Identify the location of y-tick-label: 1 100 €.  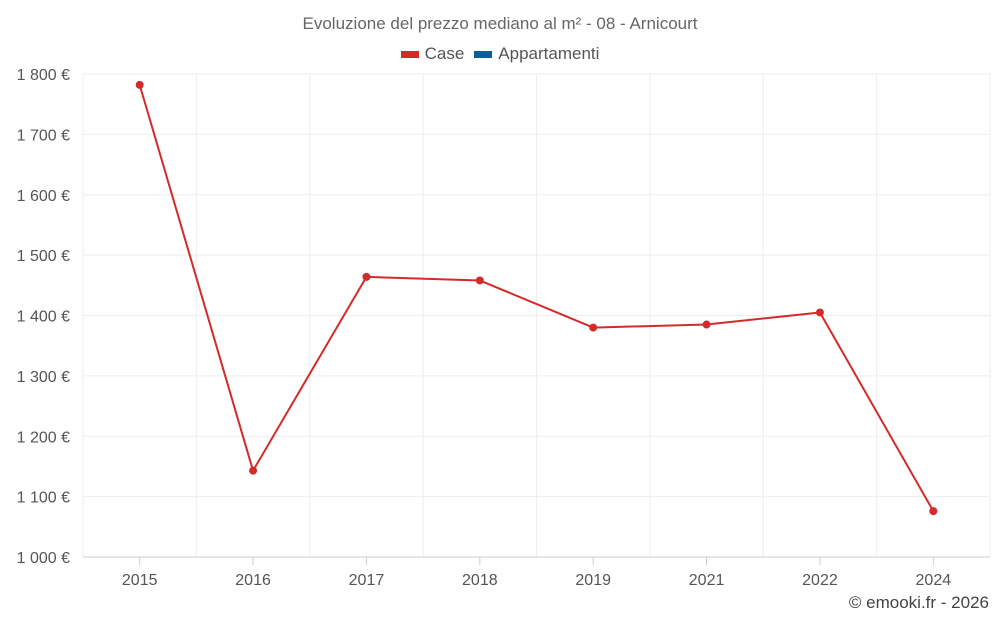
(43, 498).